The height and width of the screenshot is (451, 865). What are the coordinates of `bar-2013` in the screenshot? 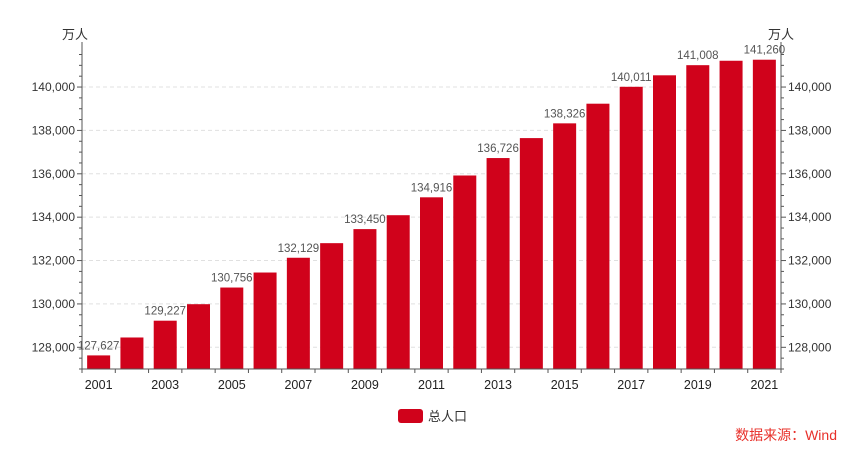 It's located at (498, 263).